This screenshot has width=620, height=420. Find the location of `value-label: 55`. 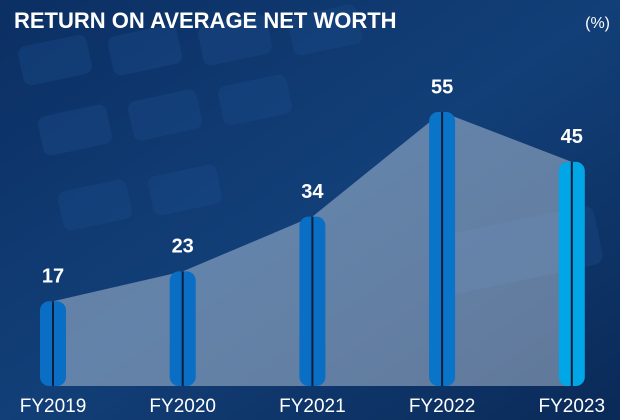

value-label: 55 is located at coordinates (442, 87).